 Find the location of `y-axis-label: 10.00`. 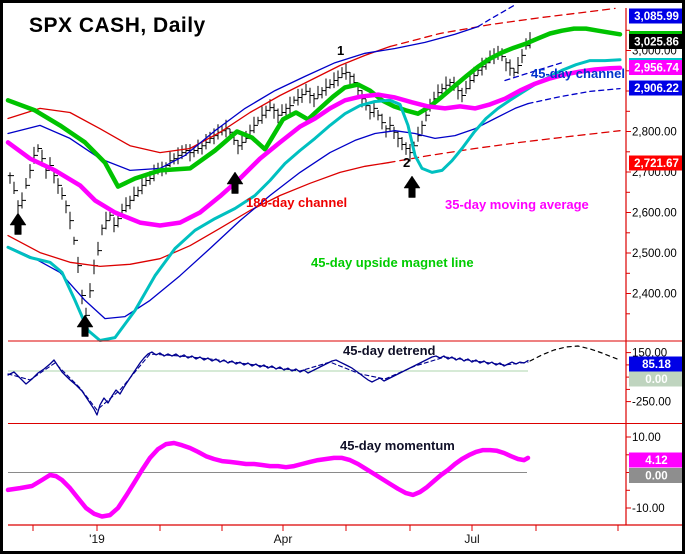

y-axis-label: 10.00 is located at coordinates (646, 438).